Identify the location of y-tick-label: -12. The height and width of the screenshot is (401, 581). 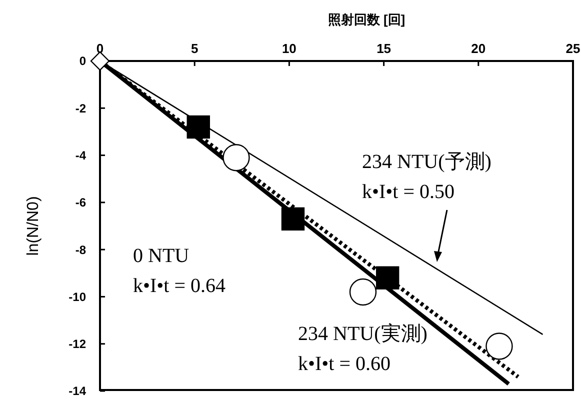
(77, 344).